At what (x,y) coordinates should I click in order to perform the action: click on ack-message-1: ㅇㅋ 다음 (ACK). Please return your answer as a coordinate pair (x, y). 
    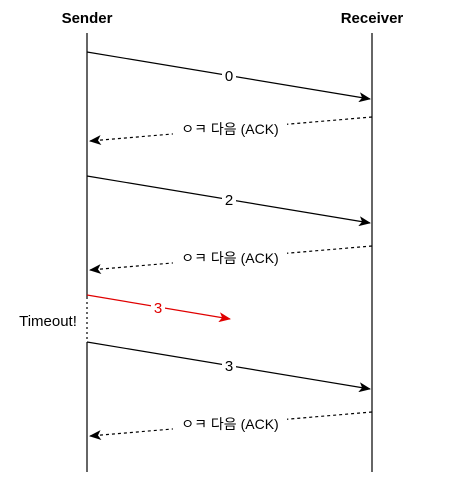
    Looking at the image, I should click on (231, 131).